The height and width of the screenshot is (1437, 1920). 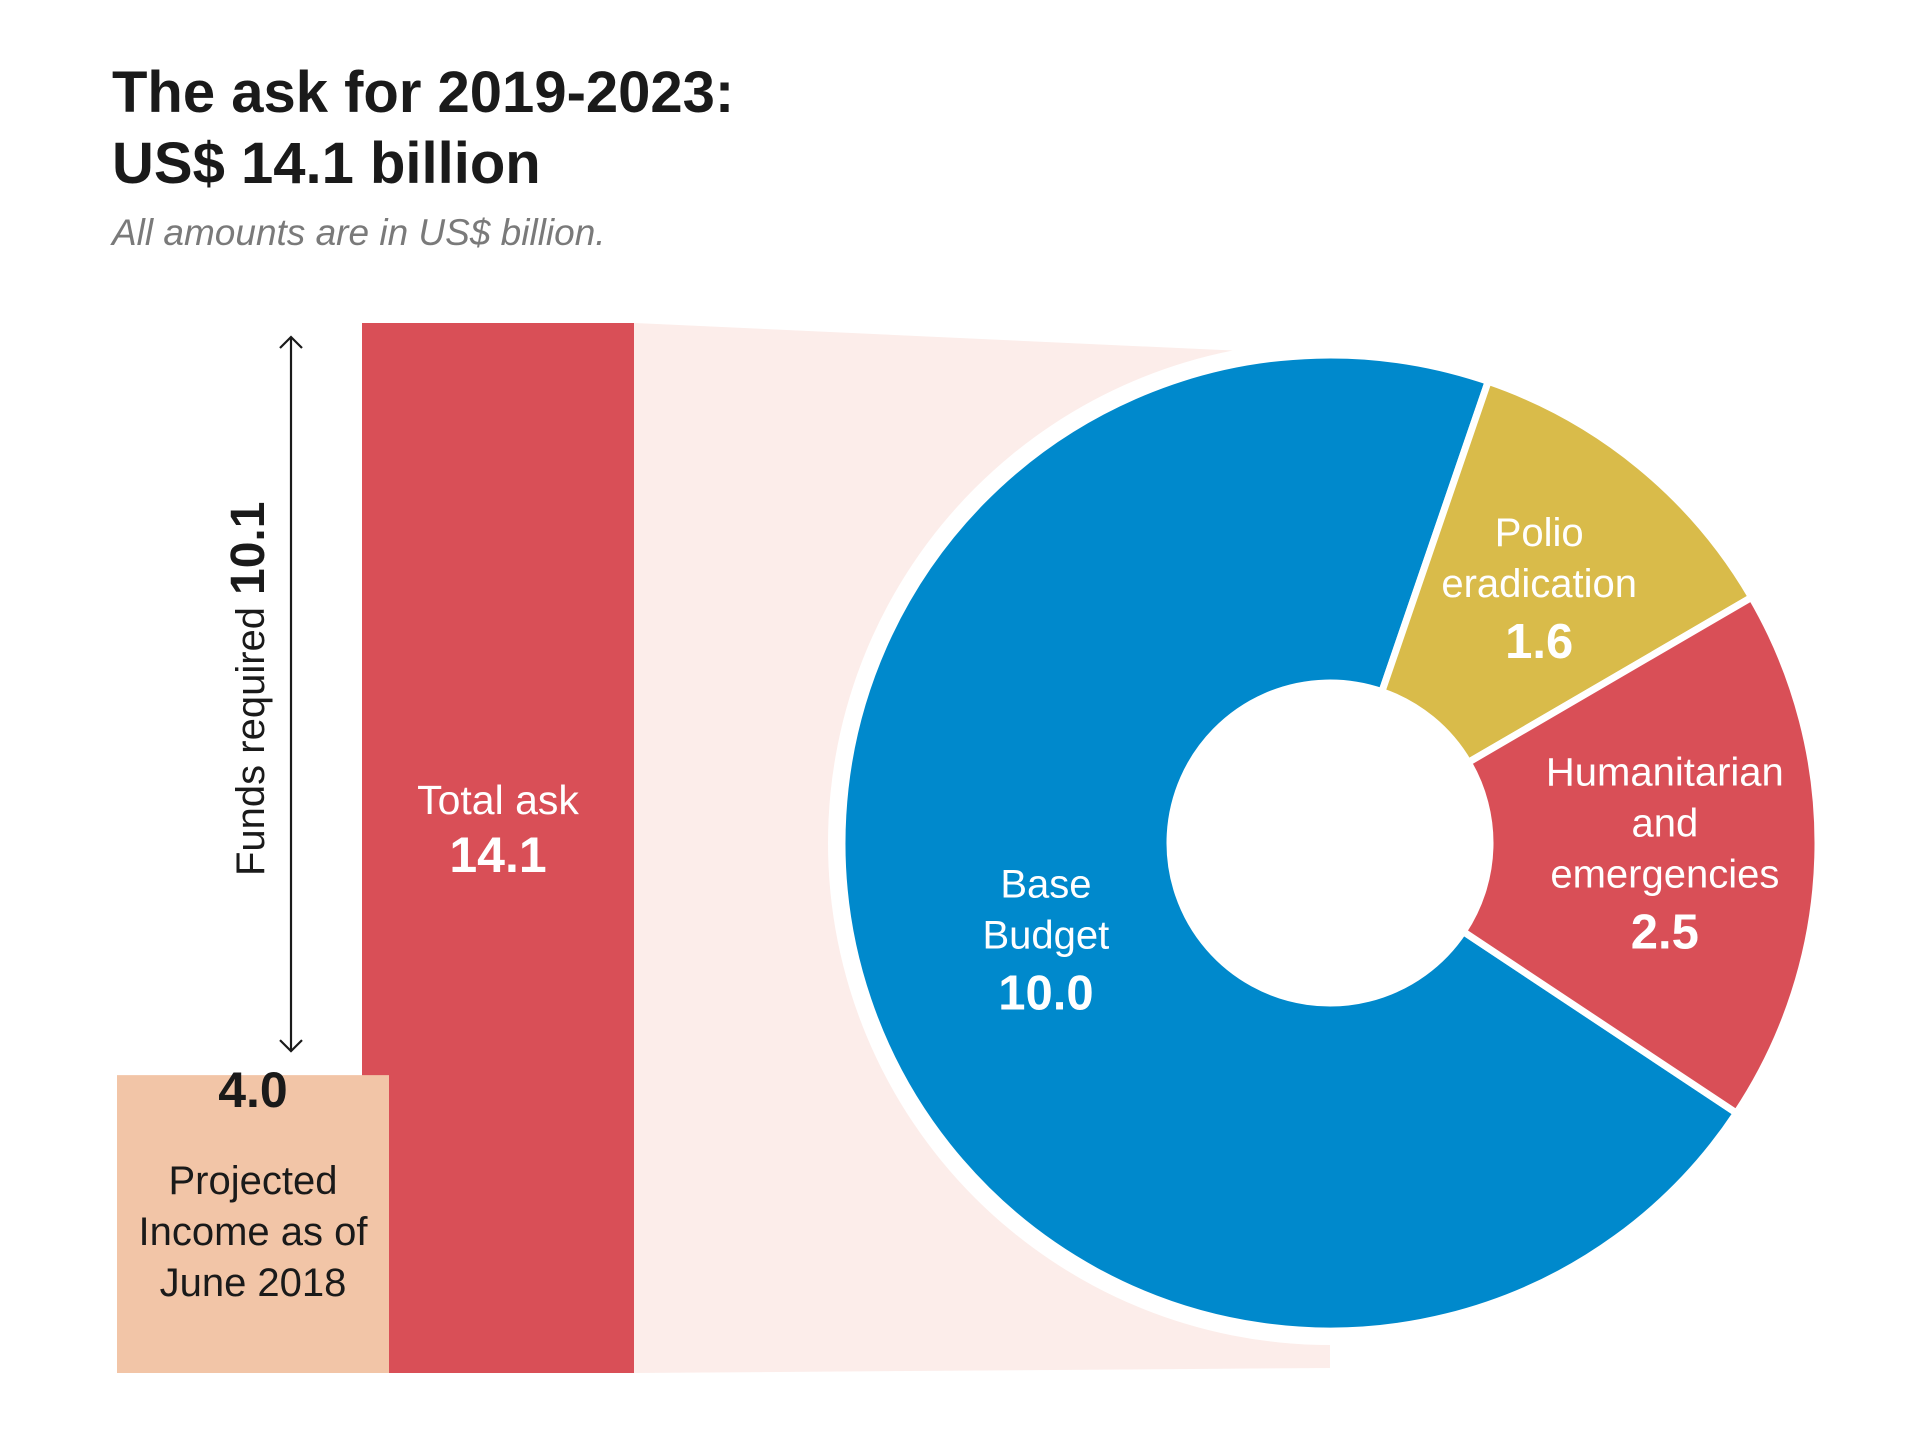 I want to click on funds-required-value: 10.1, so click(x=248, y=548).